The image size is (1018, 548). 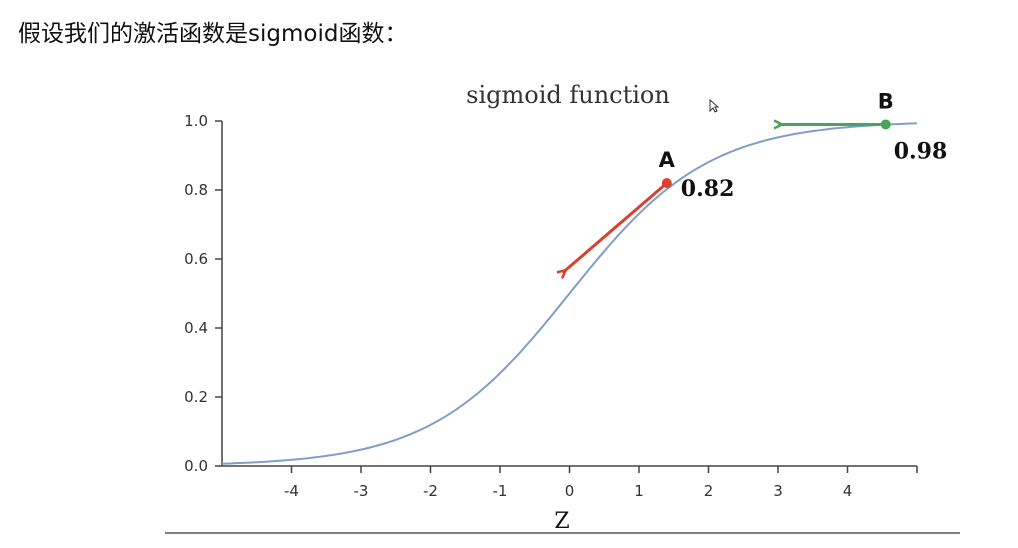 What do you see at coordinates (196, 397) in the screenshot?
I see `y-tick-label: 0.2` at bounding box center [196, 397].